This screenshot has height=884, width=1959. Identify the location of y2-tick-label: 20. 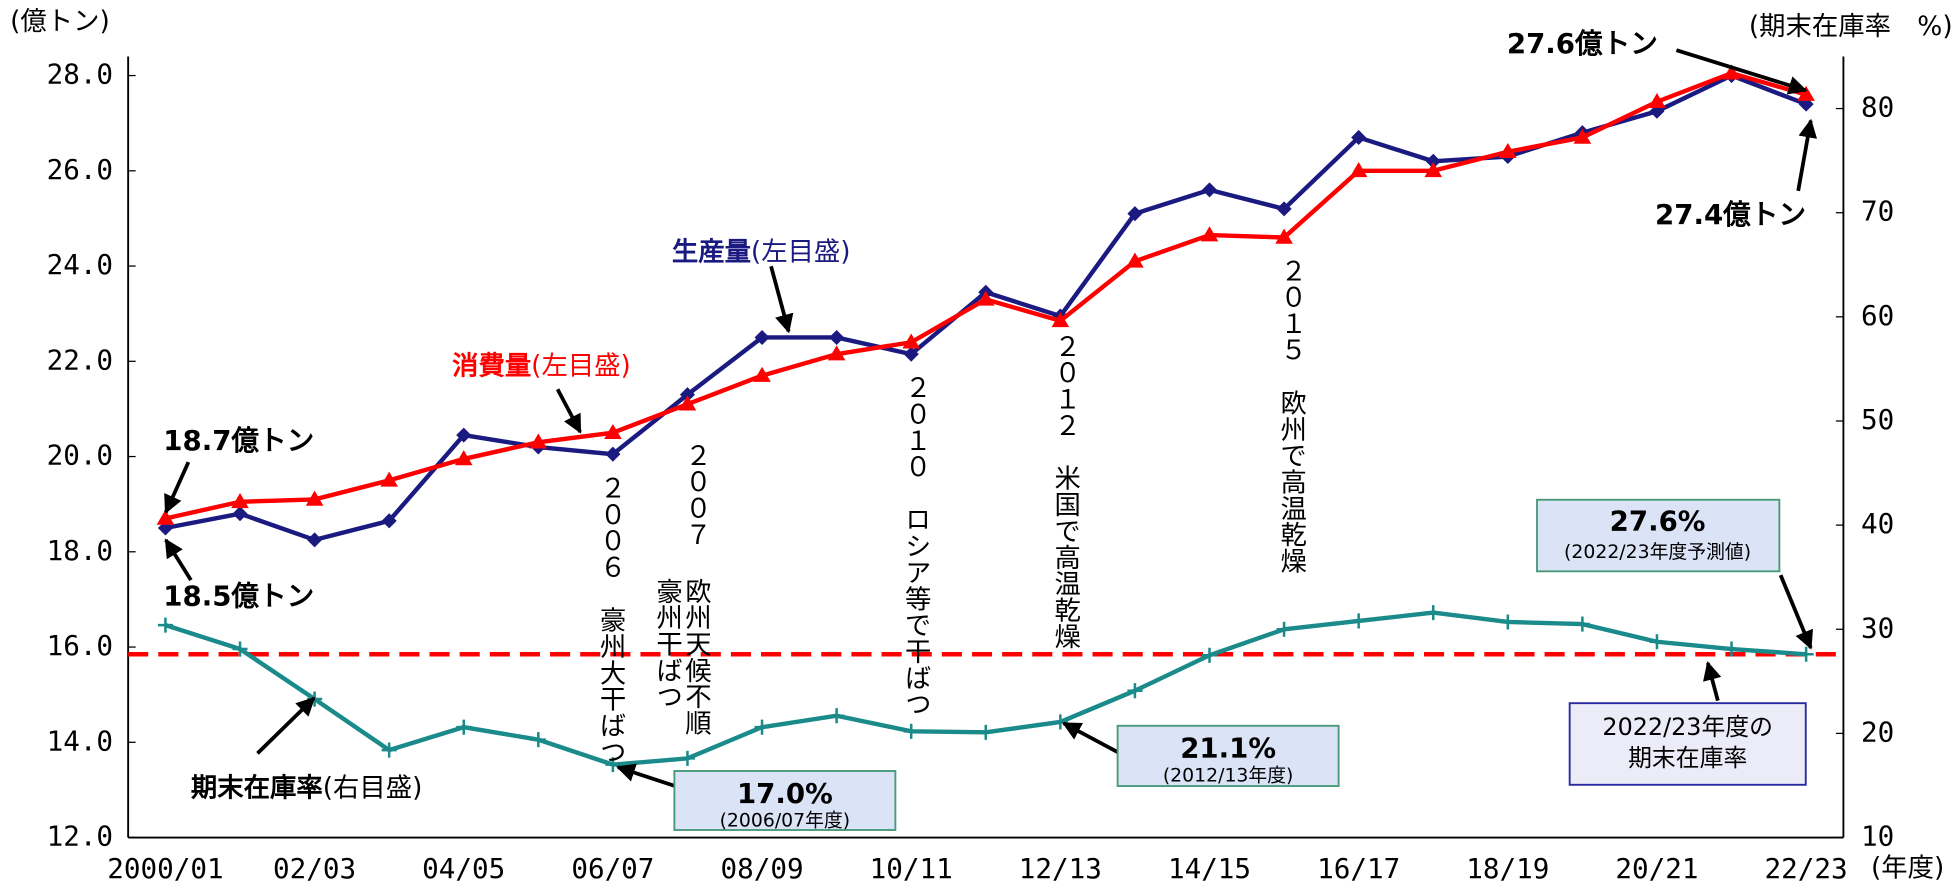
(1877, 731).